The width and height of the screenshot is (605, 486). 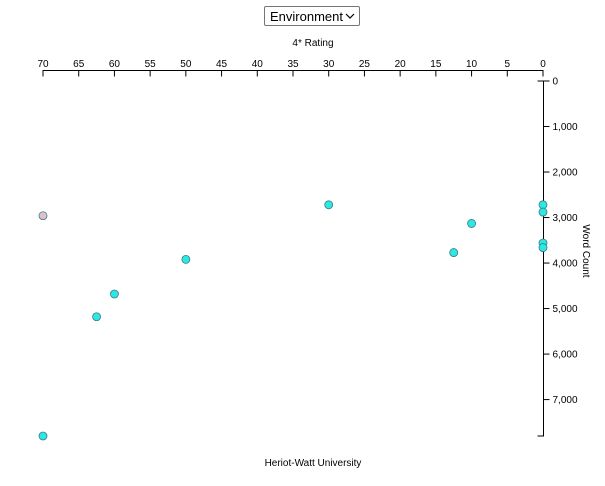 What do you see at coordinates (401, 64) in the screenshot?
I see `x-tick-label: 20` at bounding box center [401, 64].